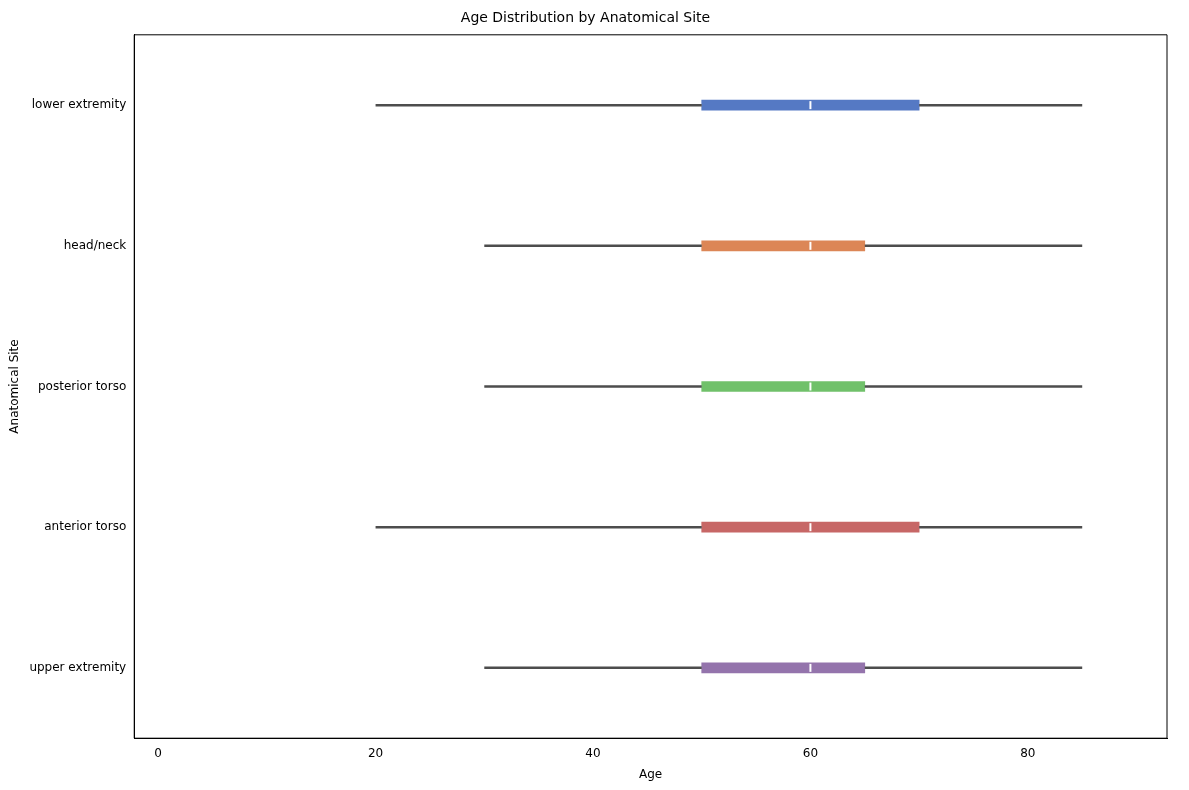  I want to click on x-tick-label: 40, so click(593, 752).